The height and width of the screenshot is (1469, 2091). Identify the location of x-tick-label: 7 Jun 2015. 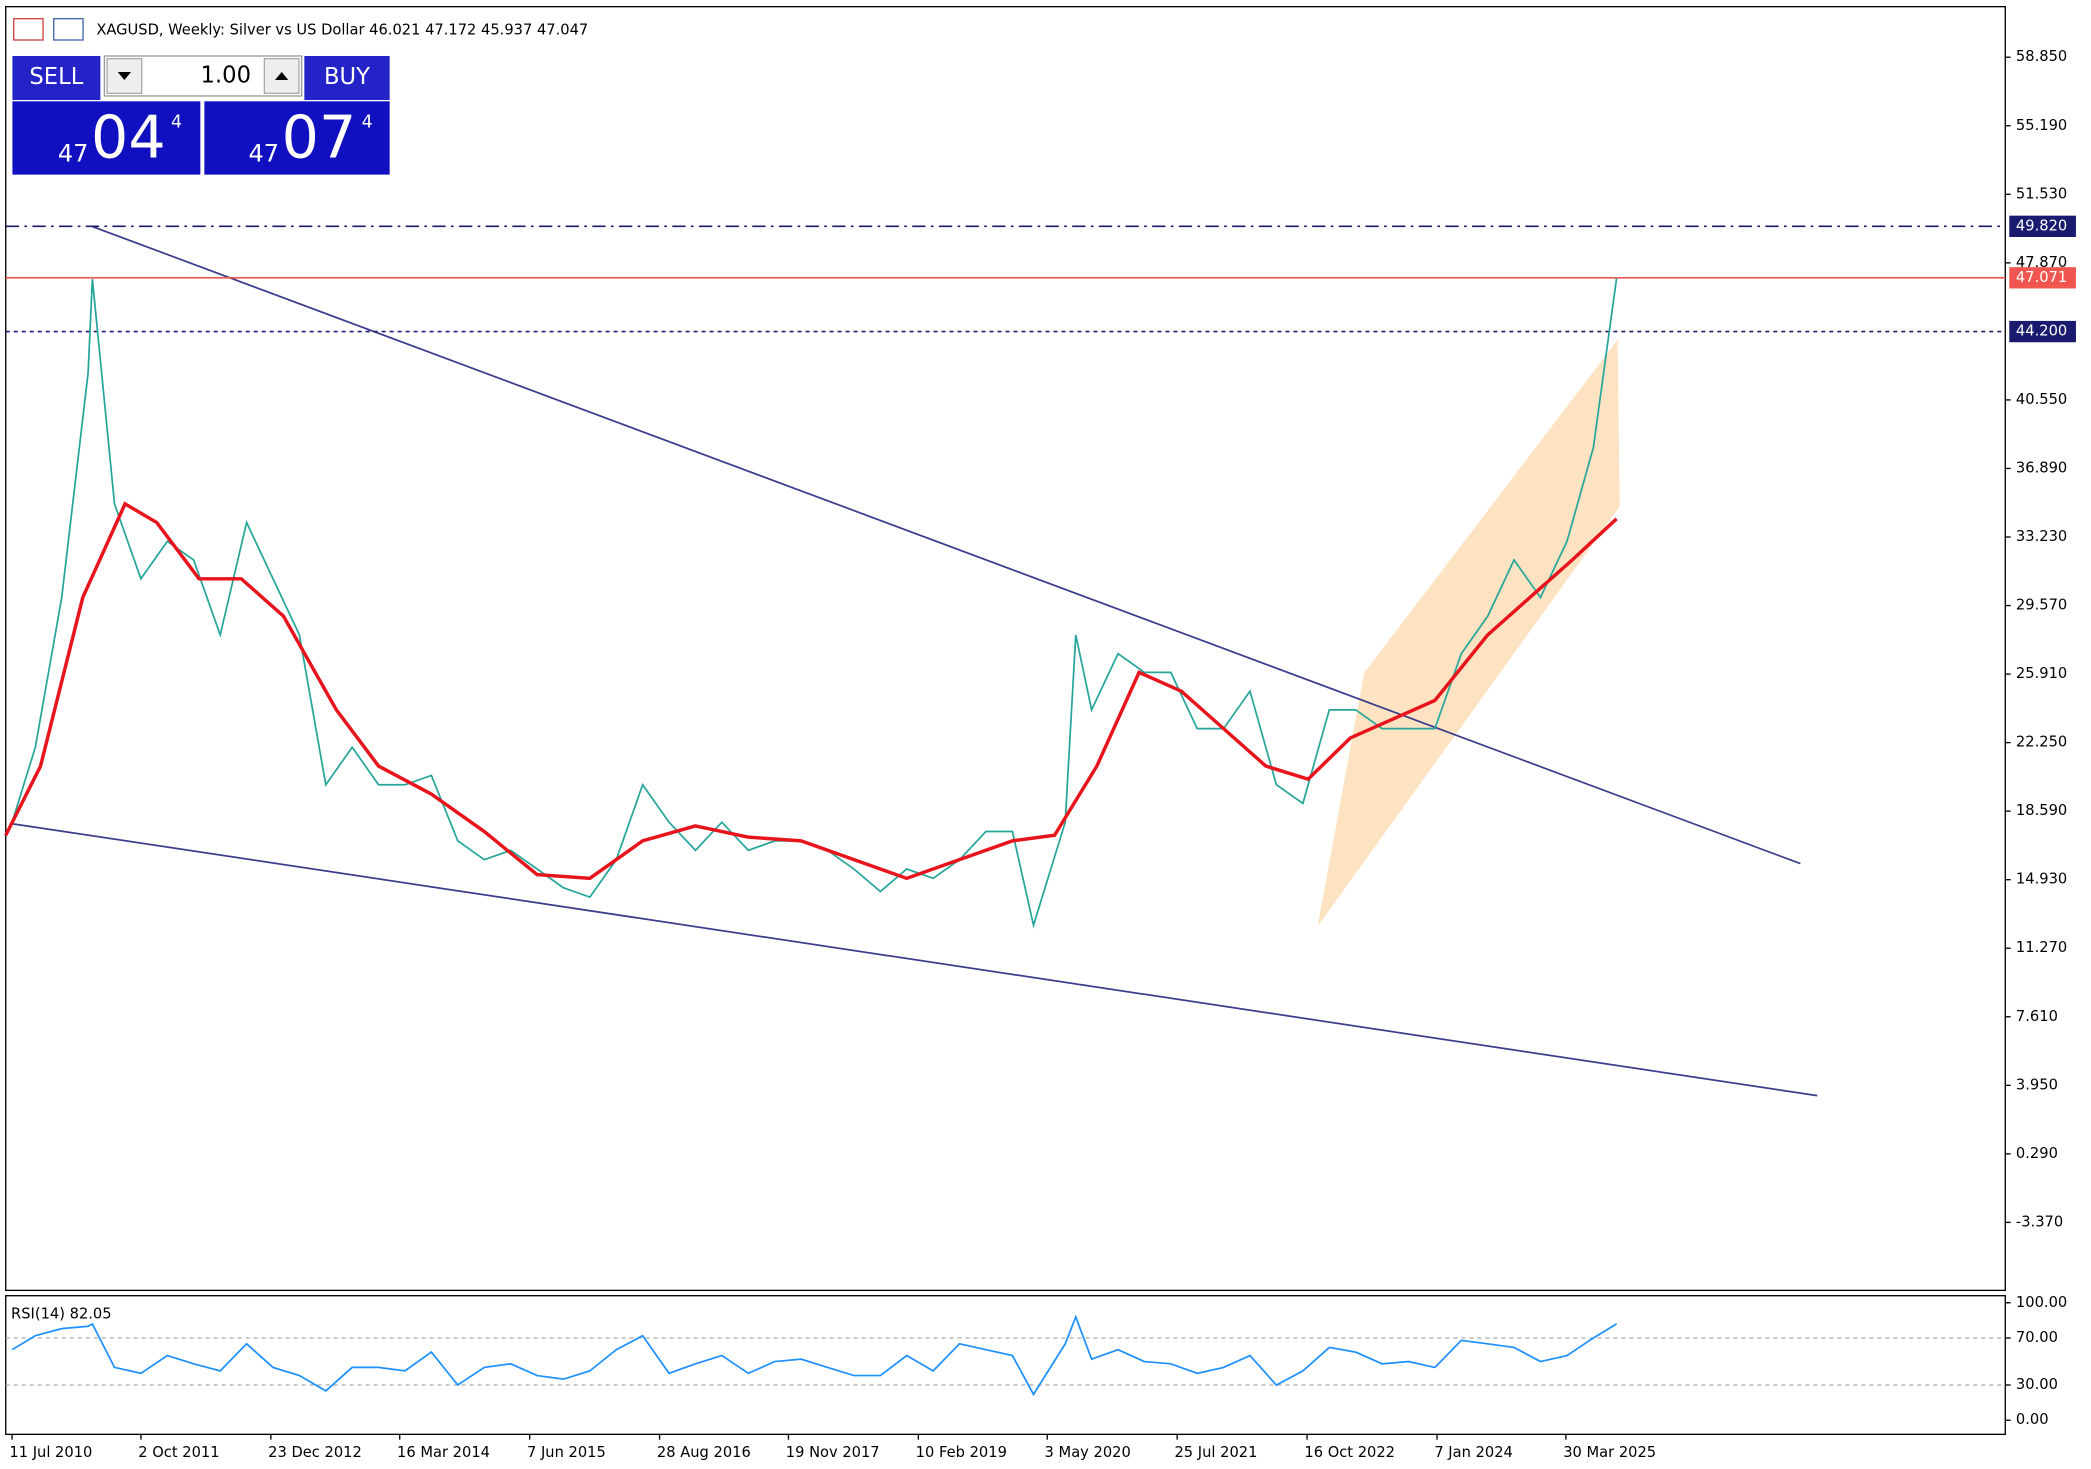
(566, 1452).